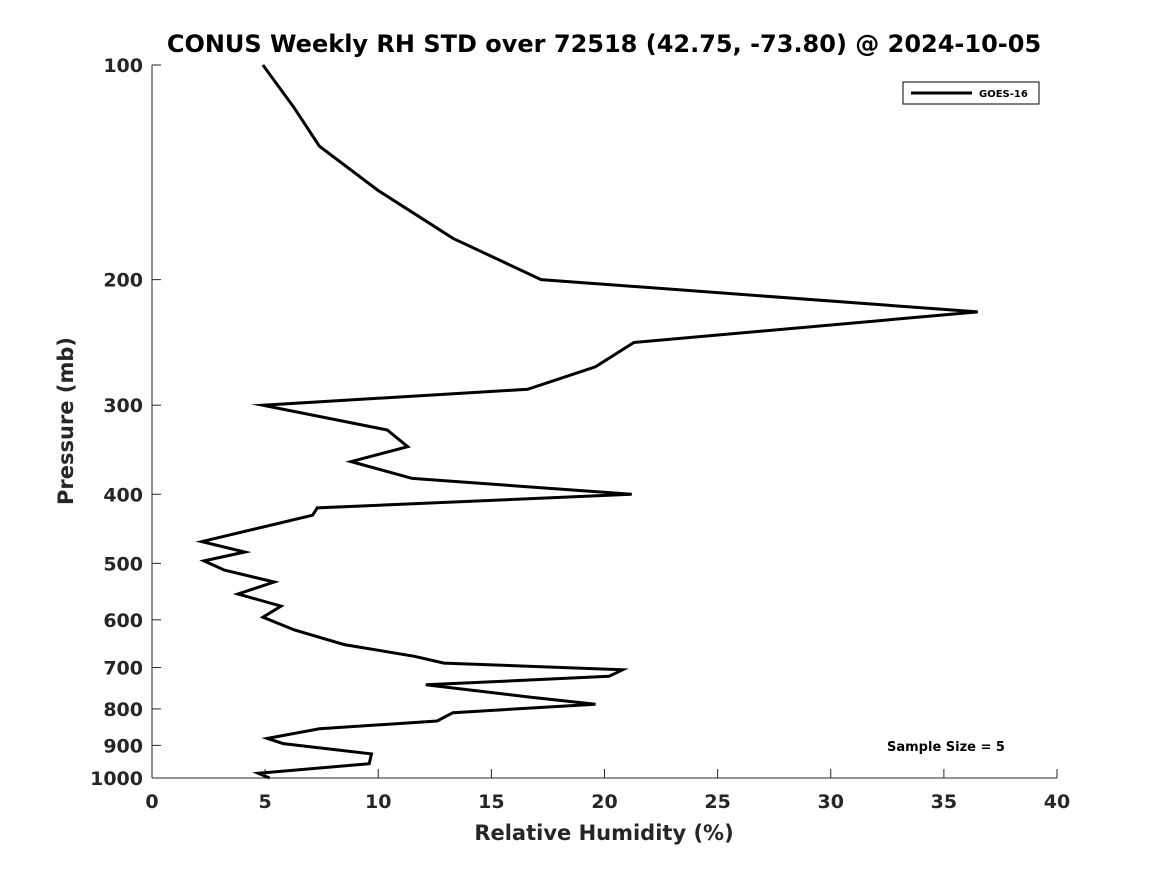 This screenshot has height=875, width=1167. What do you see at coordinates (1057, 802) in the screenshot?
I see `x-tick-label: 40` at bounding box center [1057, 802].